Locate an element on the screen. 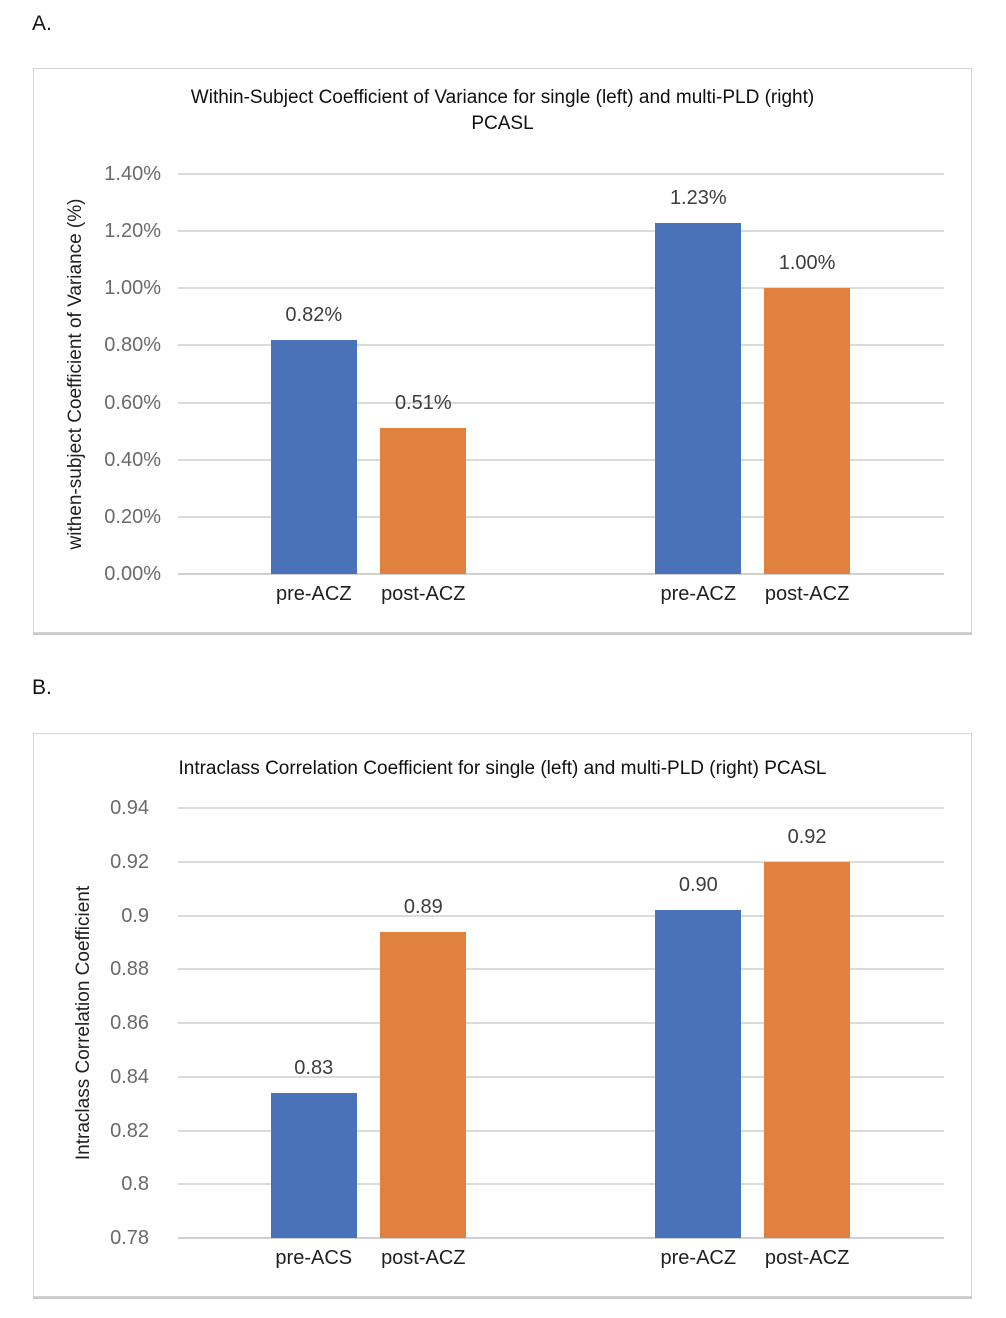  y-tick-label: 0.60% is located at coordinates (132, 402).